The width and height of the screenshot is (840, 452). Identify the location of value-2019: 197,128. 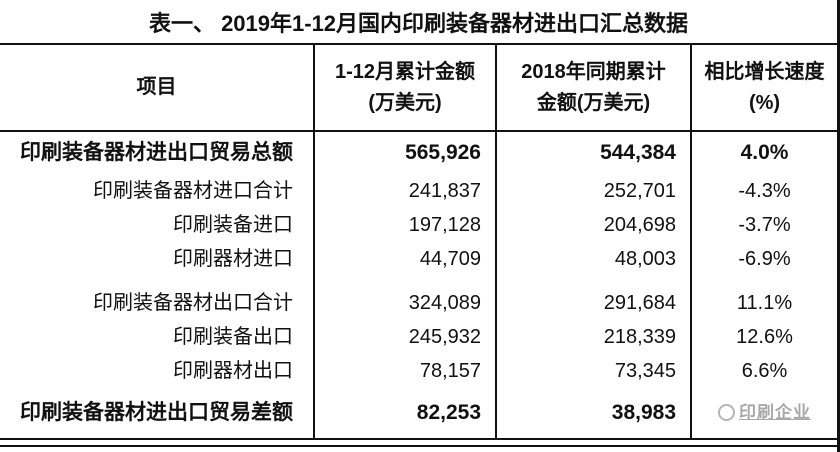
(404, 225).